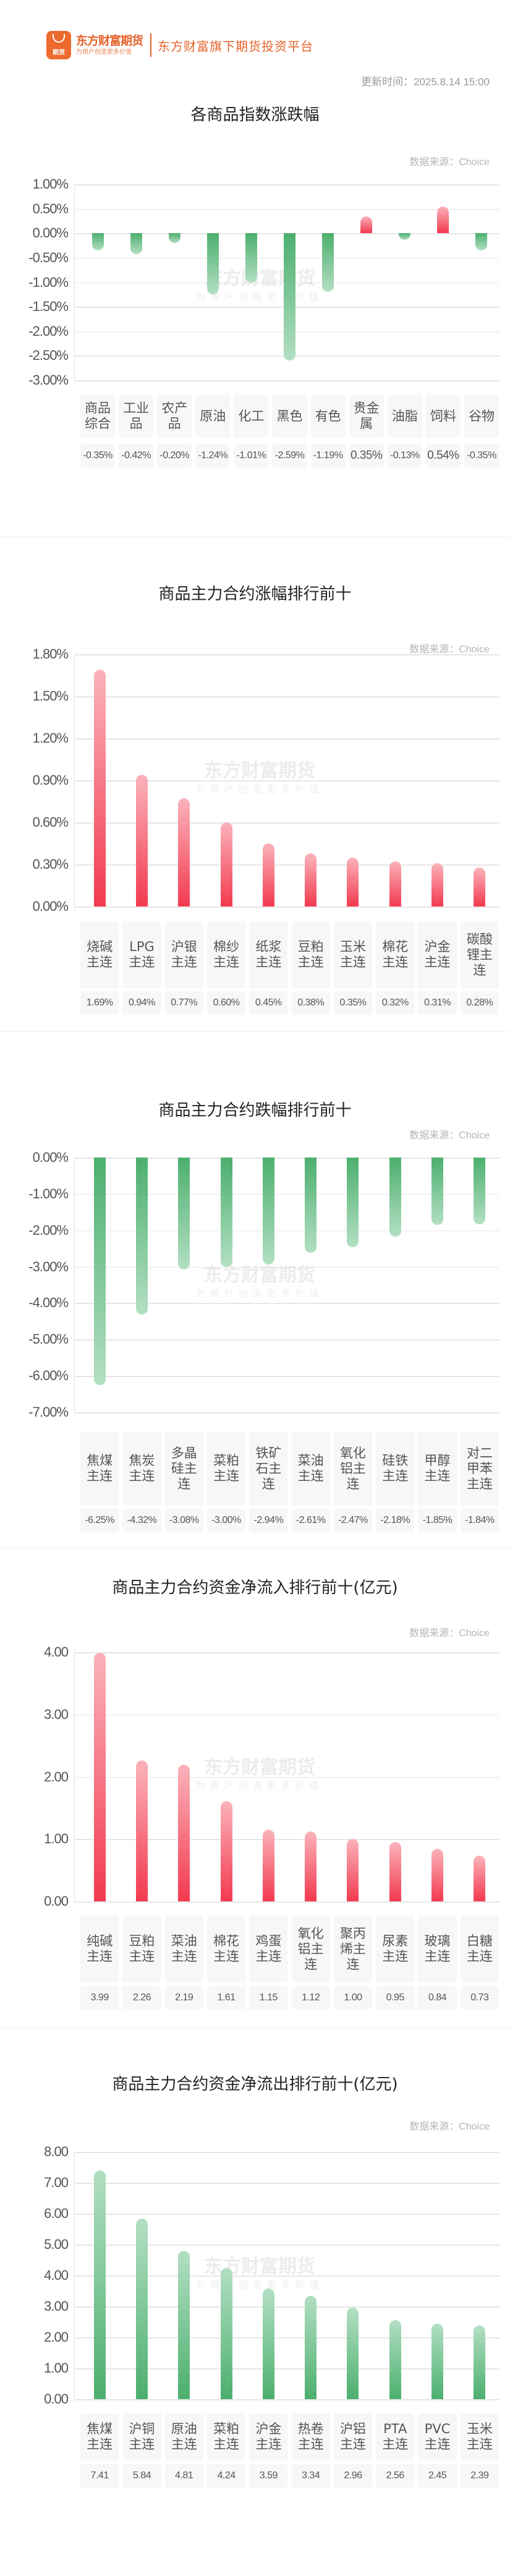  Describe the element at coordinates (226, 954) in the screenshot. I see `category-label: 棉纱主连` at that location.